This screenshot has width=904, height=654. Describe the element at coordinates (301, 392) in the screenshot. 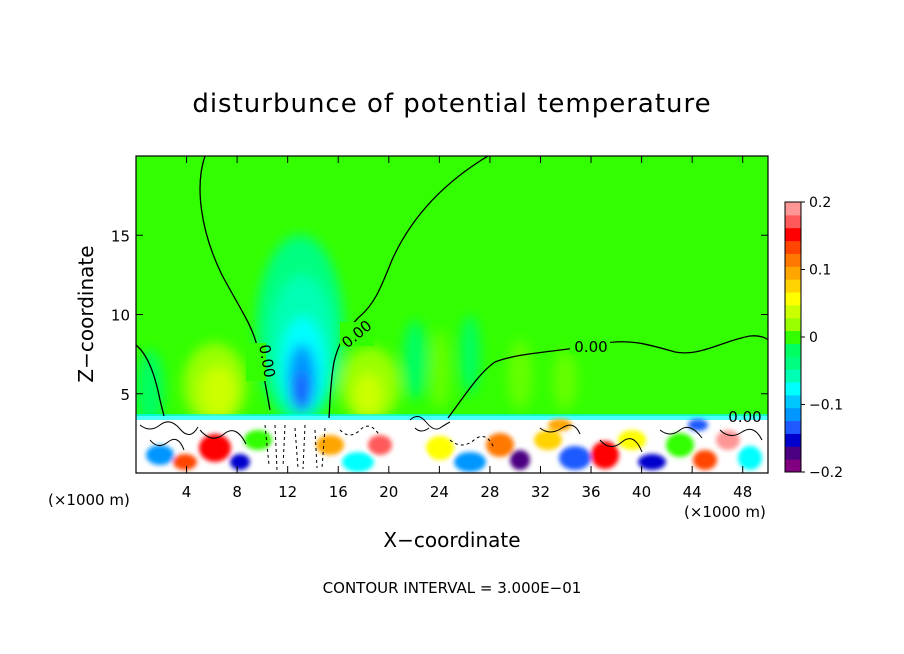

I see `cold-anomaly-center` at that location.